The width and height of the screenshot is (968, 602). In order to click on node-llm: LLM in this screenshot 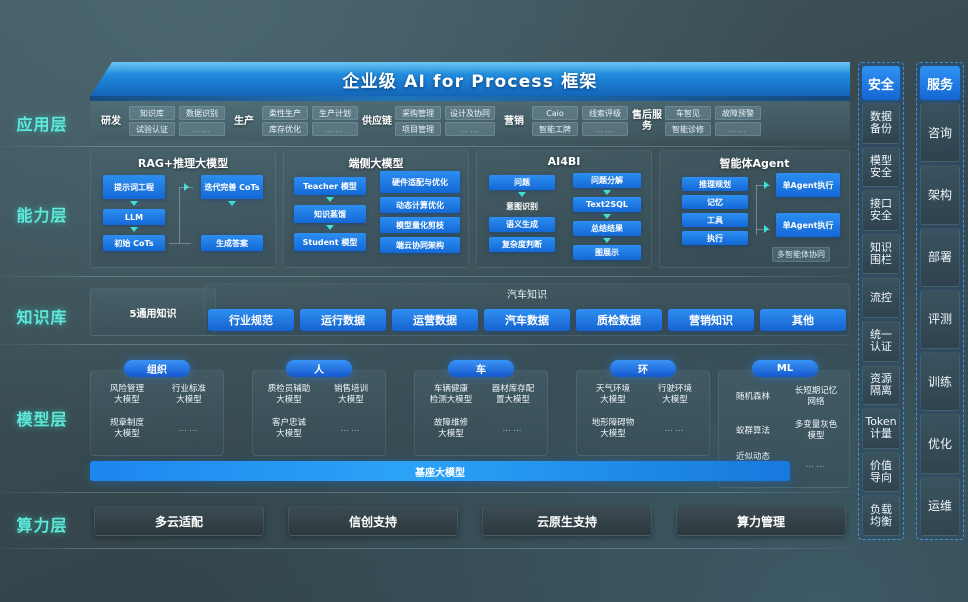, I will do `click(134, 217)`.